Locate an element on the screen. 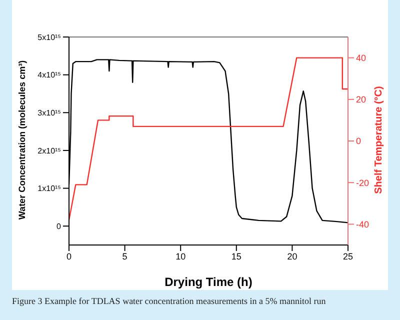 The image size is (400, 320). y2-tick-label: 20 is located at coordinates (361, 99).